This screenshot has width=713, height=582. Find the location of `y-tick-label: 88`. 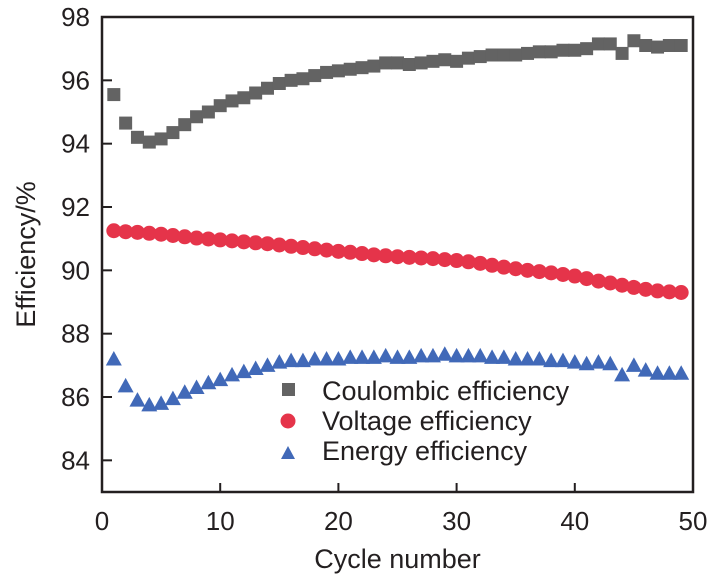

y-tick-label: 88 is located at coordinates (75, 334).